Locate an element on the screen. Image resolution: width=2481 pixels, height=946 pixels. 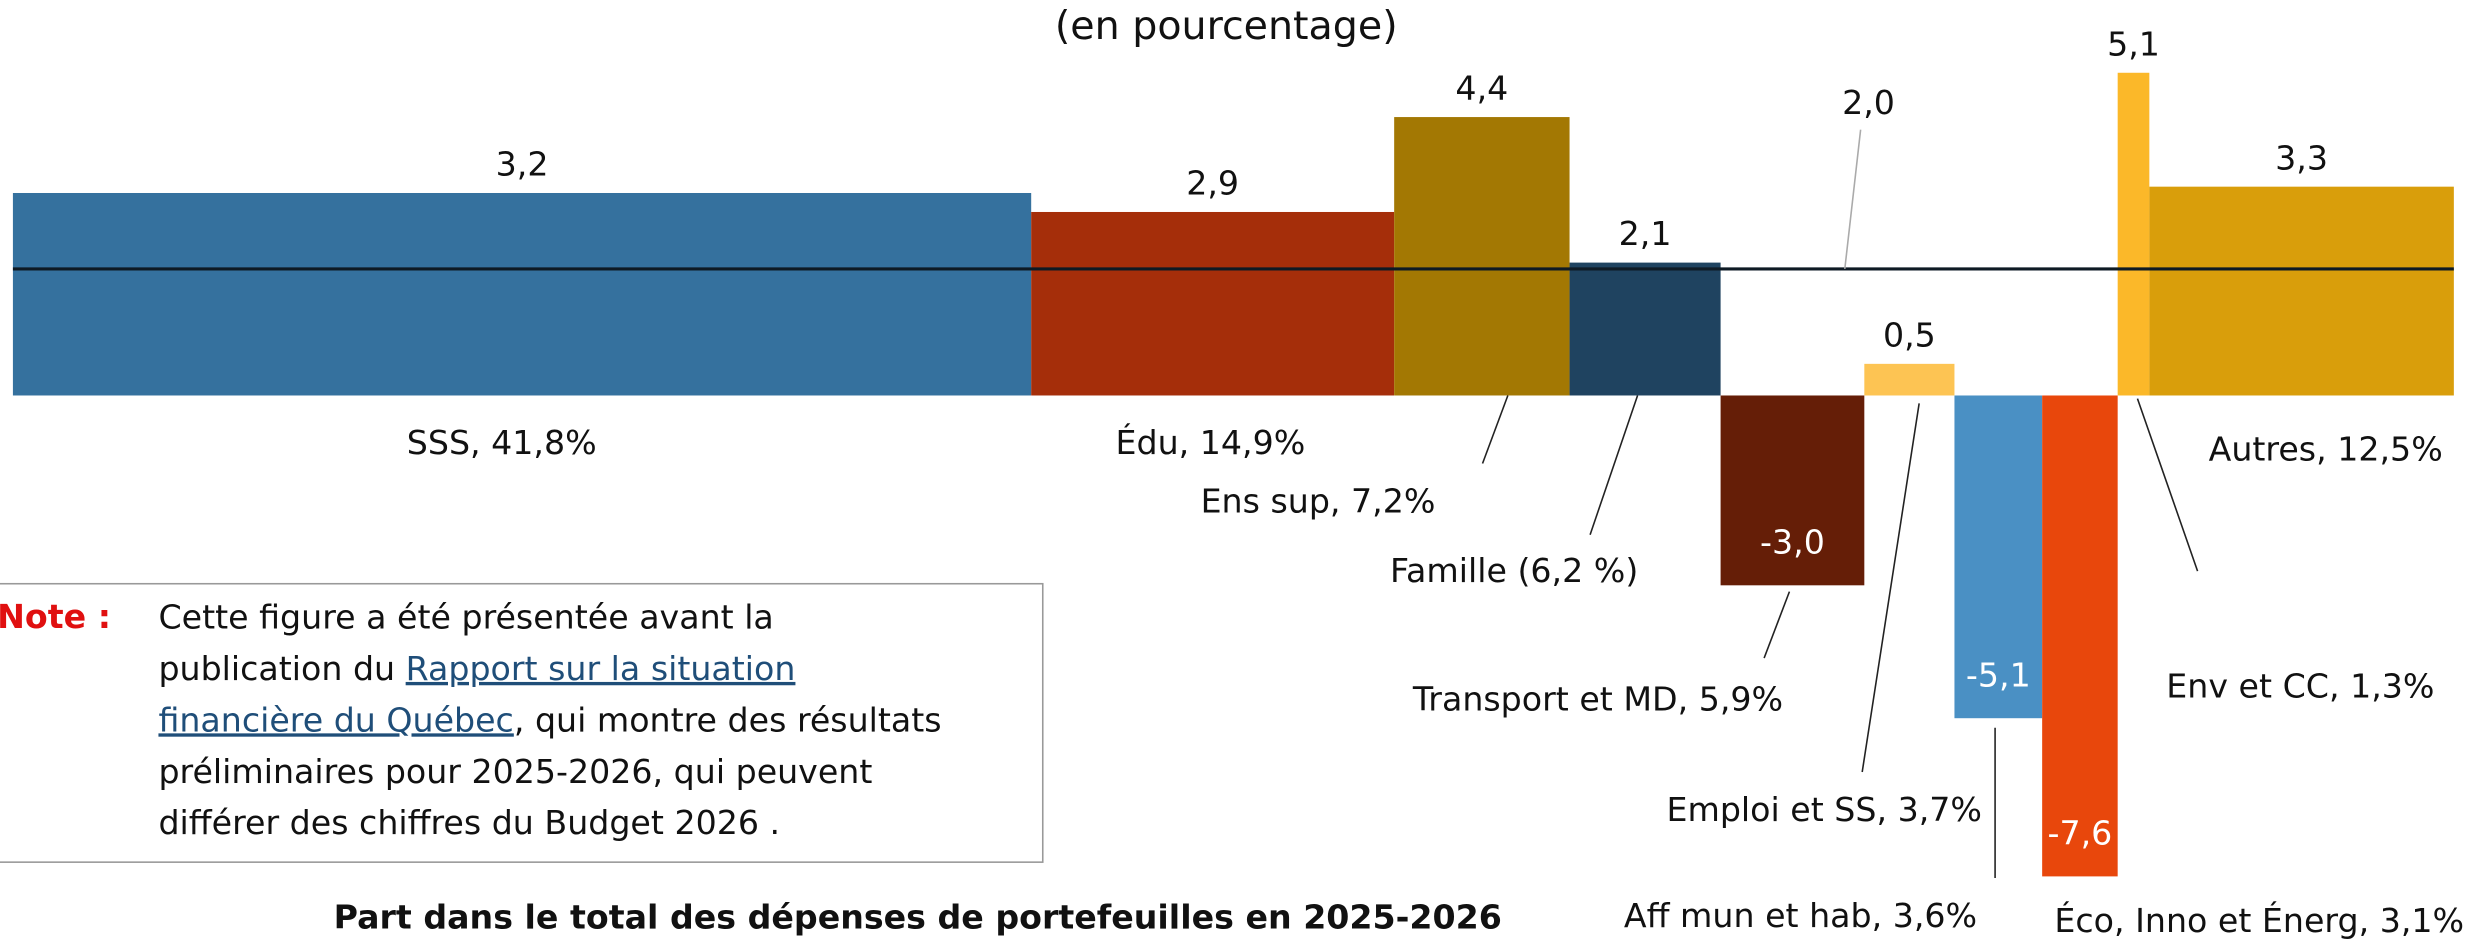
category-label: Autres, 12,5% is located at coordinates (2326, 448).